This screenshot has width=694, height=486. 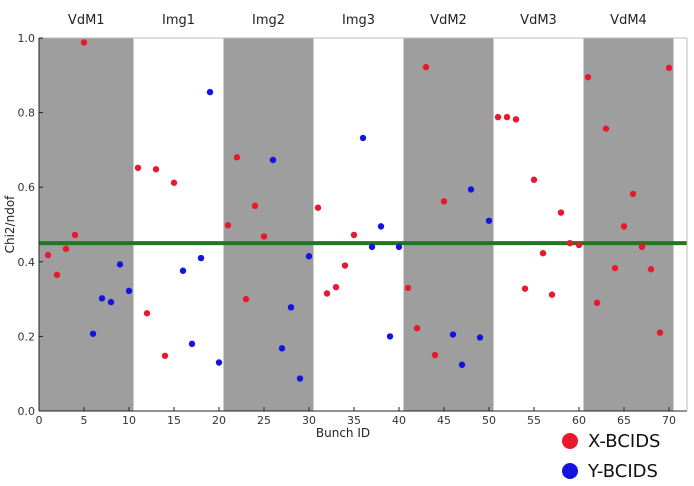 What do you see at coordinates (628, 20) in the screenshot?
I see `band-label-vdm4: VdM4` at bounding box center [628, 20].